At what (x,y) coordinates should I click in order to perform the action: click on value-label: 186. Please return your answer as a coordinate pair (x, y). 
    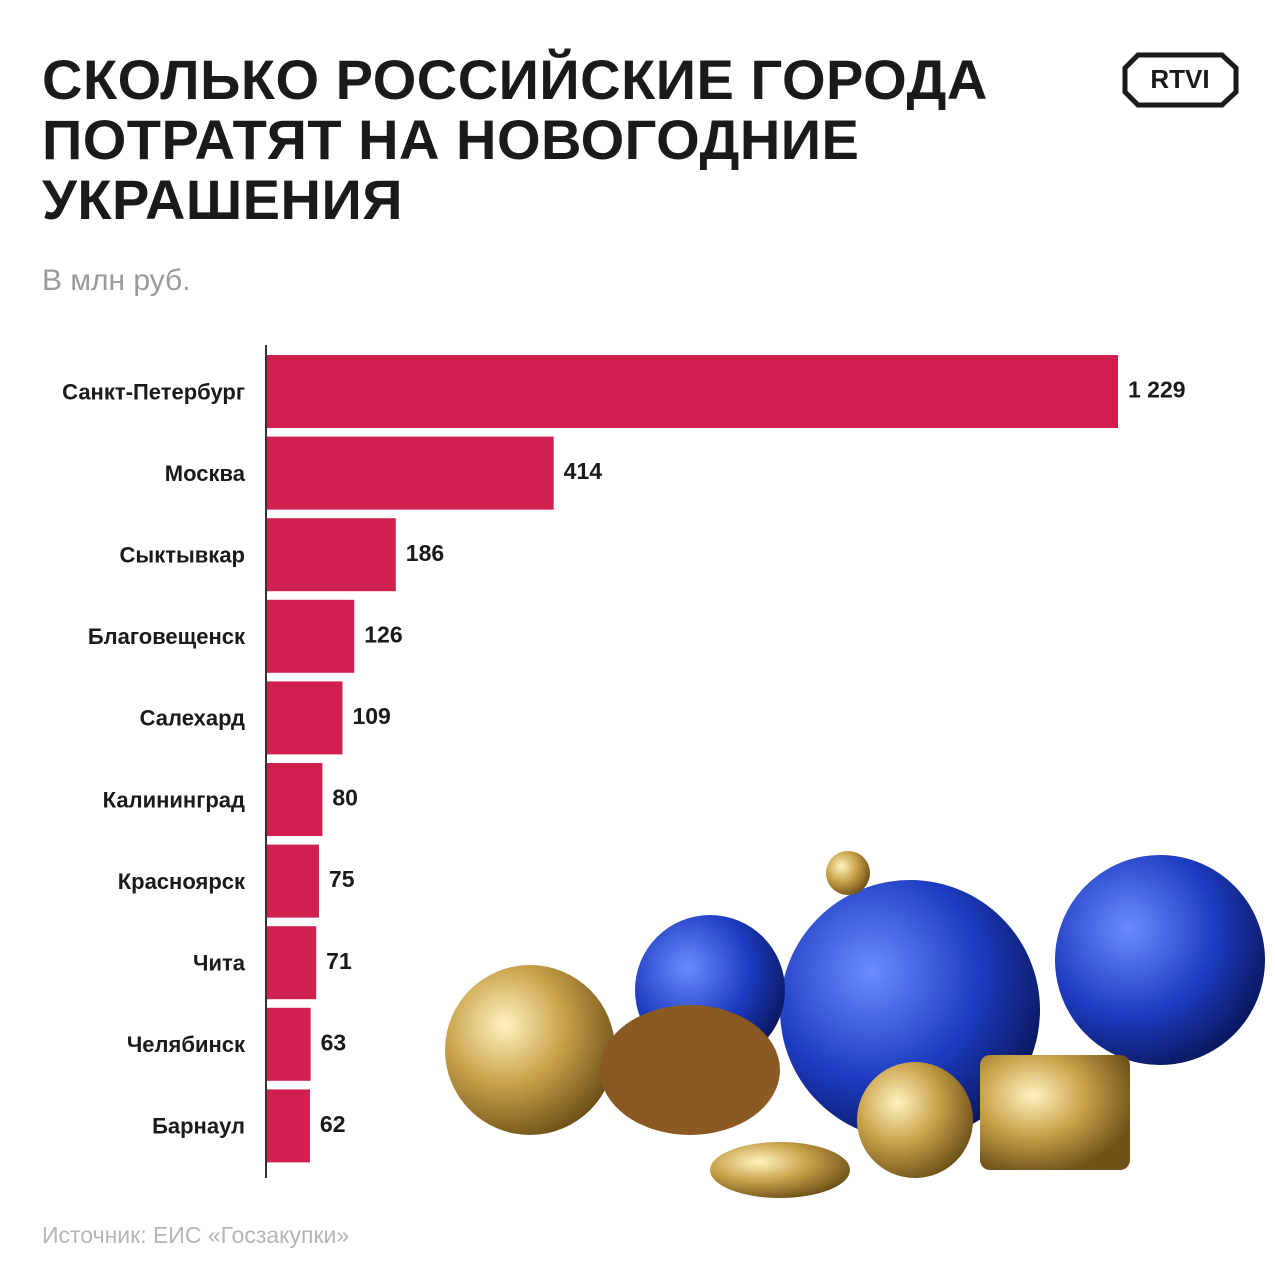
    Looking at the image, I should click on (425, 553).